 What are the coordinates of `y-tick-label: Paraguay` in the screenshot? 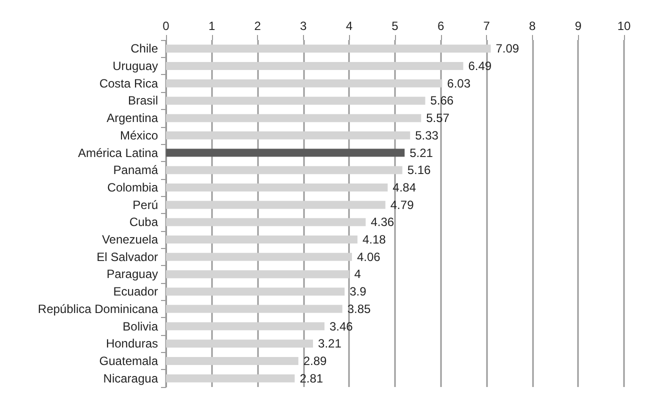 It's located at (132, 274).